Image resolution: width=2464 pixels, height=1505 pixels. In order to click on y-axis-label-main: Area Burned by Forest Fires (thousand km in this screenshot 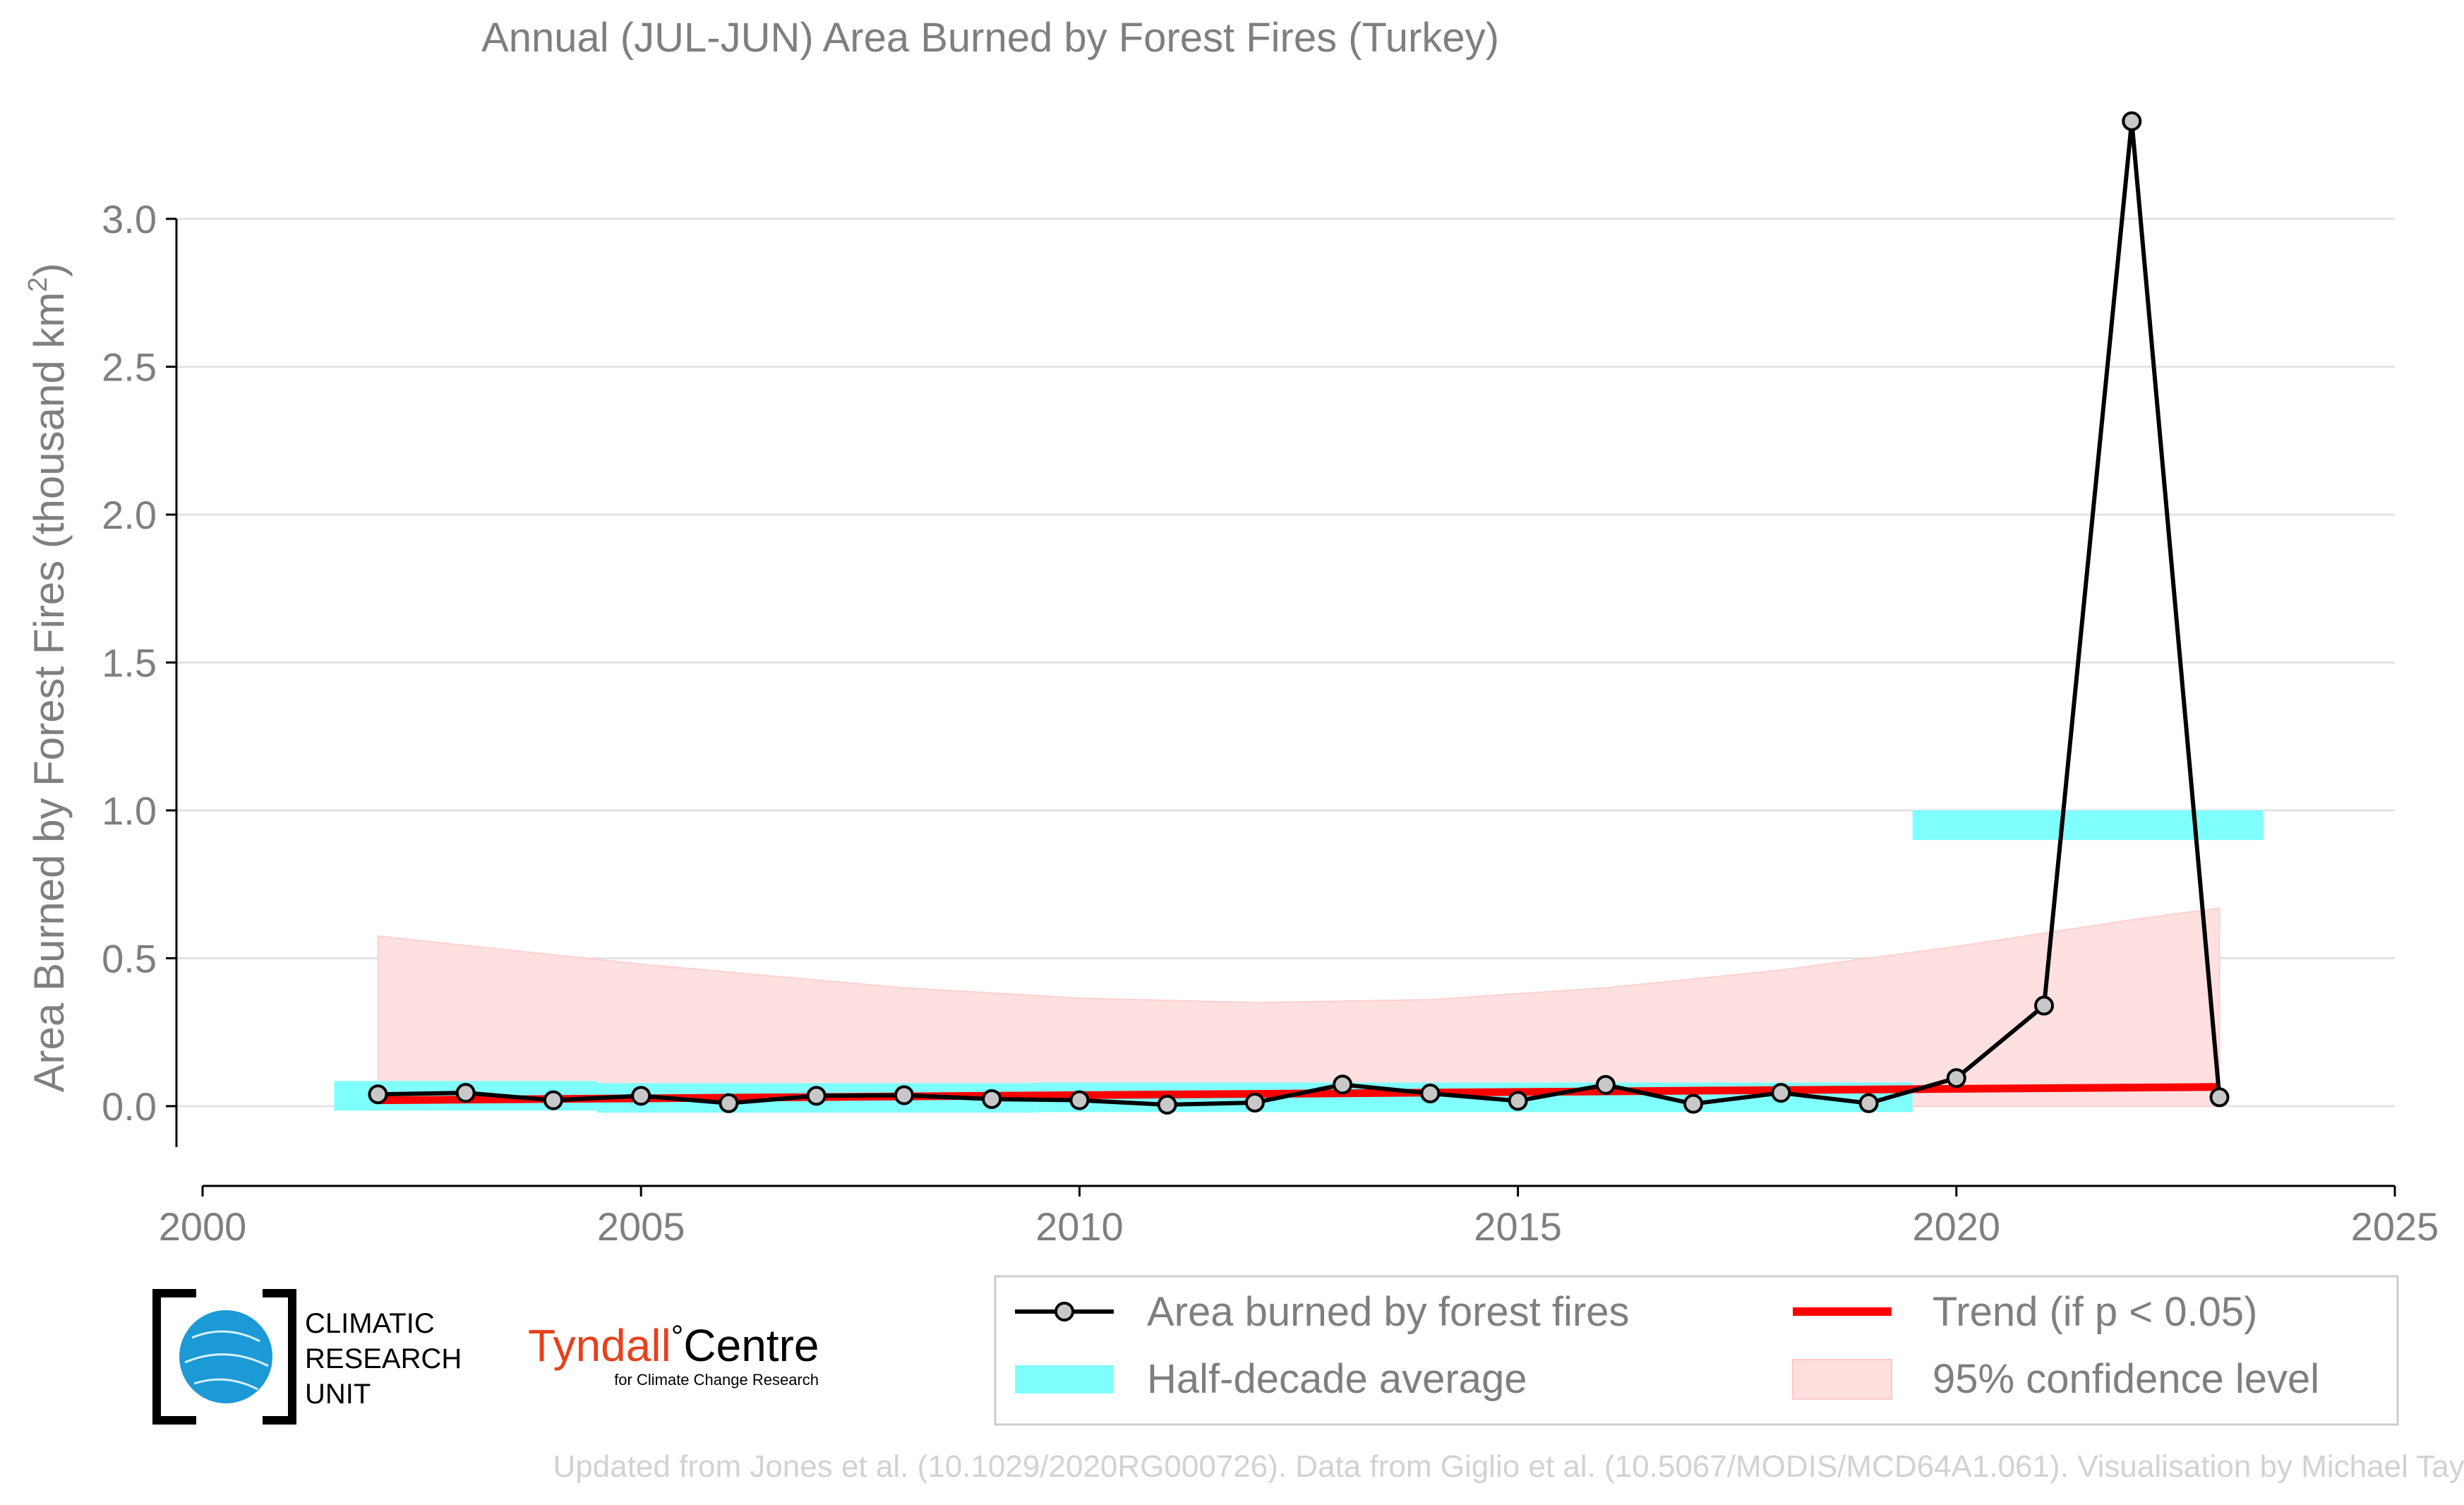, I will do `click(49, 692)`.